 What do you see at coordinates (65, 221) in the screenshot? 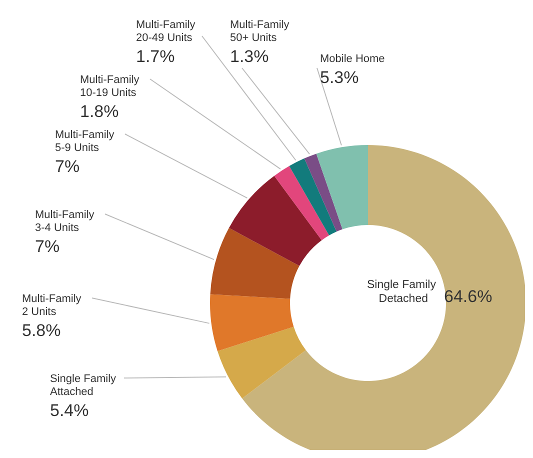
I see `slice-label: Multi-Family 3-4 Units` at bounding box center [65, 221].